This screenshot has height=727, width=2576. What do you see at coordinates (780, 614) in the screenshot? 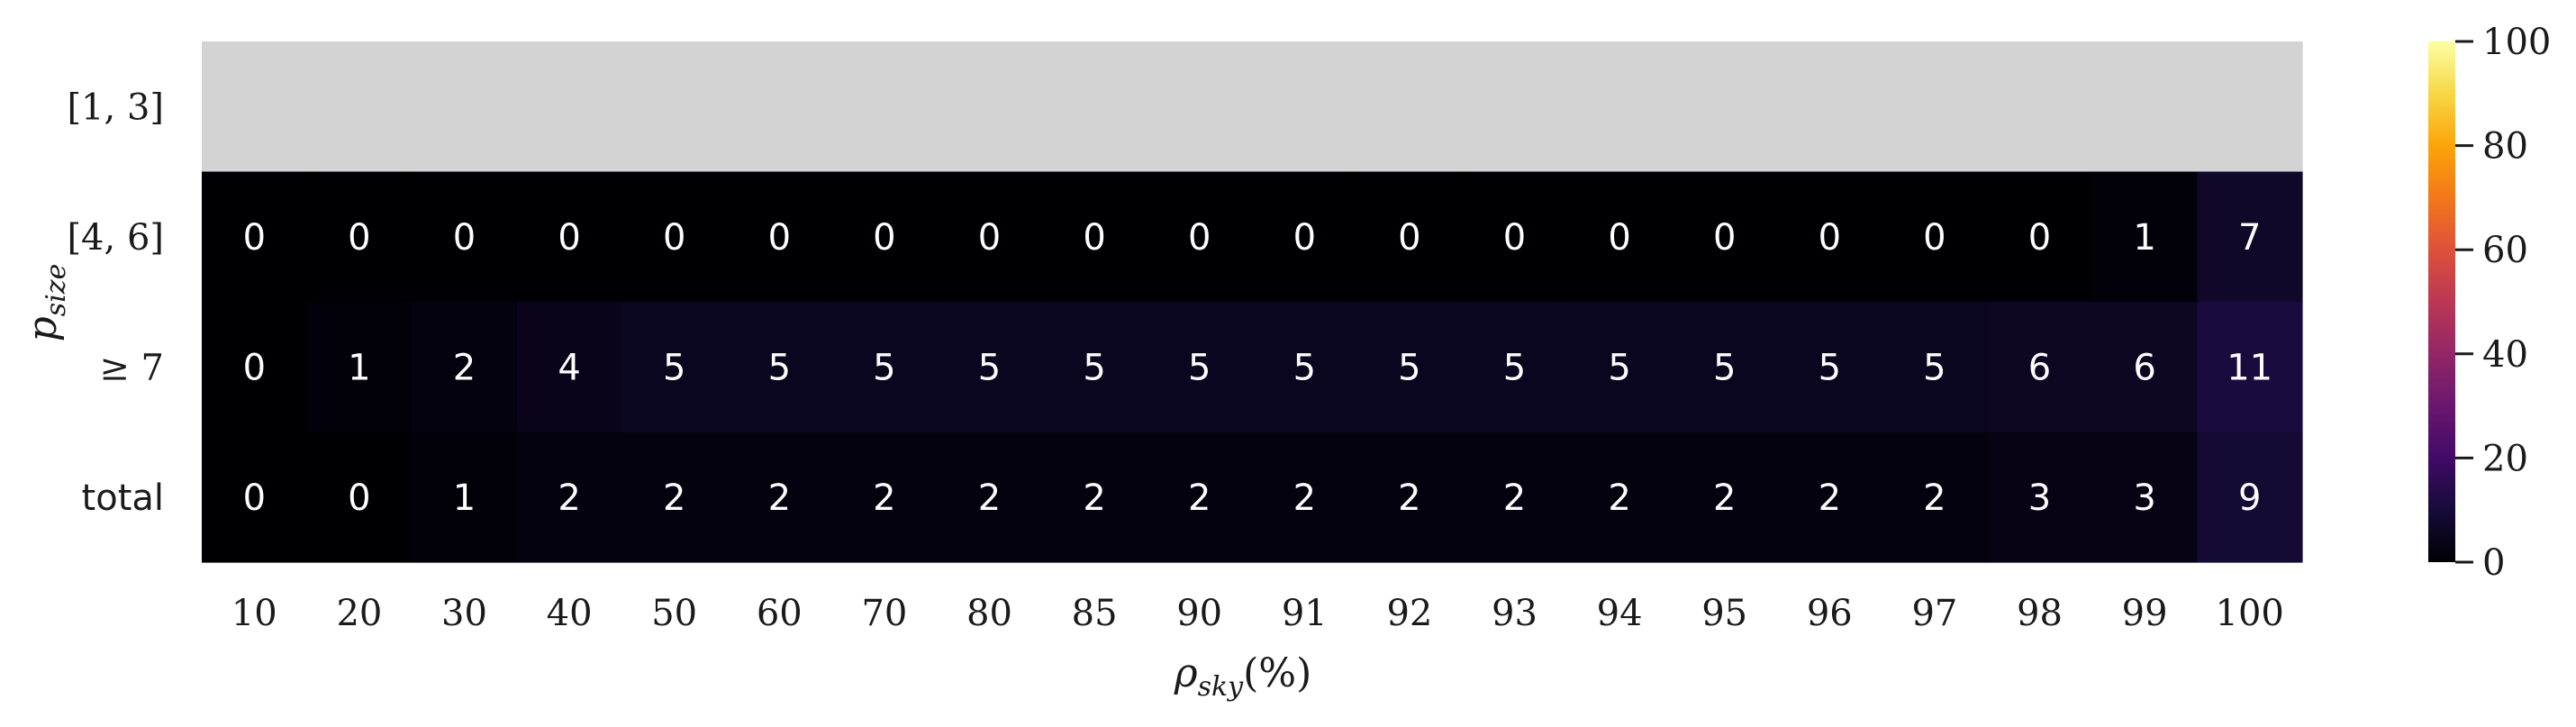
I see `x-tick-label: 60` at bounding box center [780, 614].